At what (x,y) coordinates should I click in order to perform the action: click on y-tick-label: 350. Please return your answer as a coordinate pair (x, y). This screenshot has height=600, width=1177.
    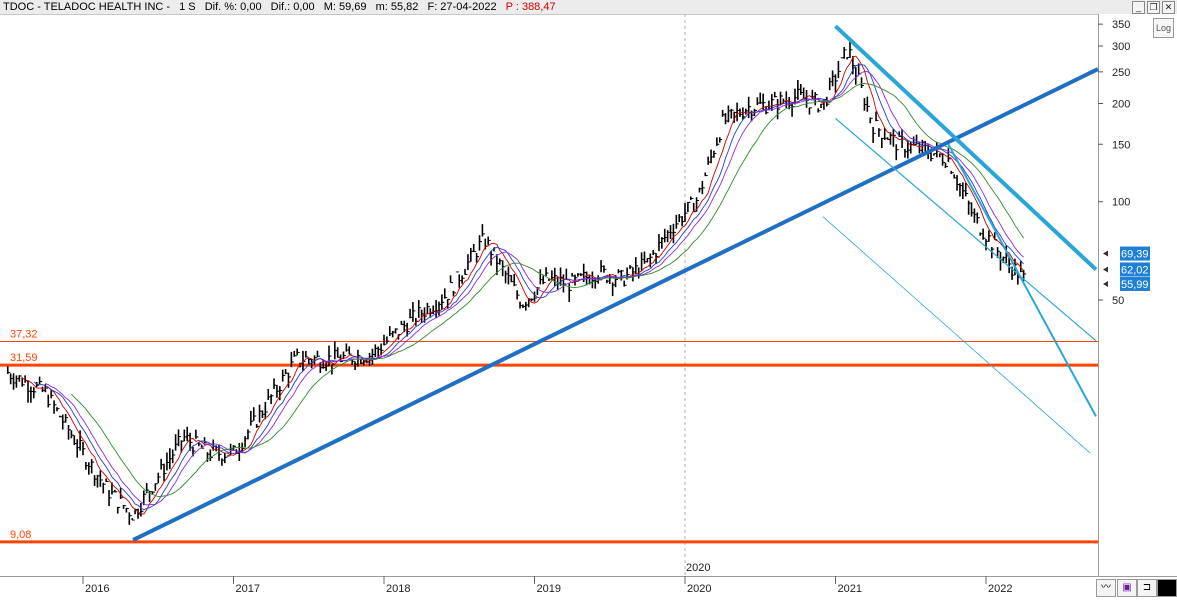
    Looking at the image, I should click on (1121, 25).